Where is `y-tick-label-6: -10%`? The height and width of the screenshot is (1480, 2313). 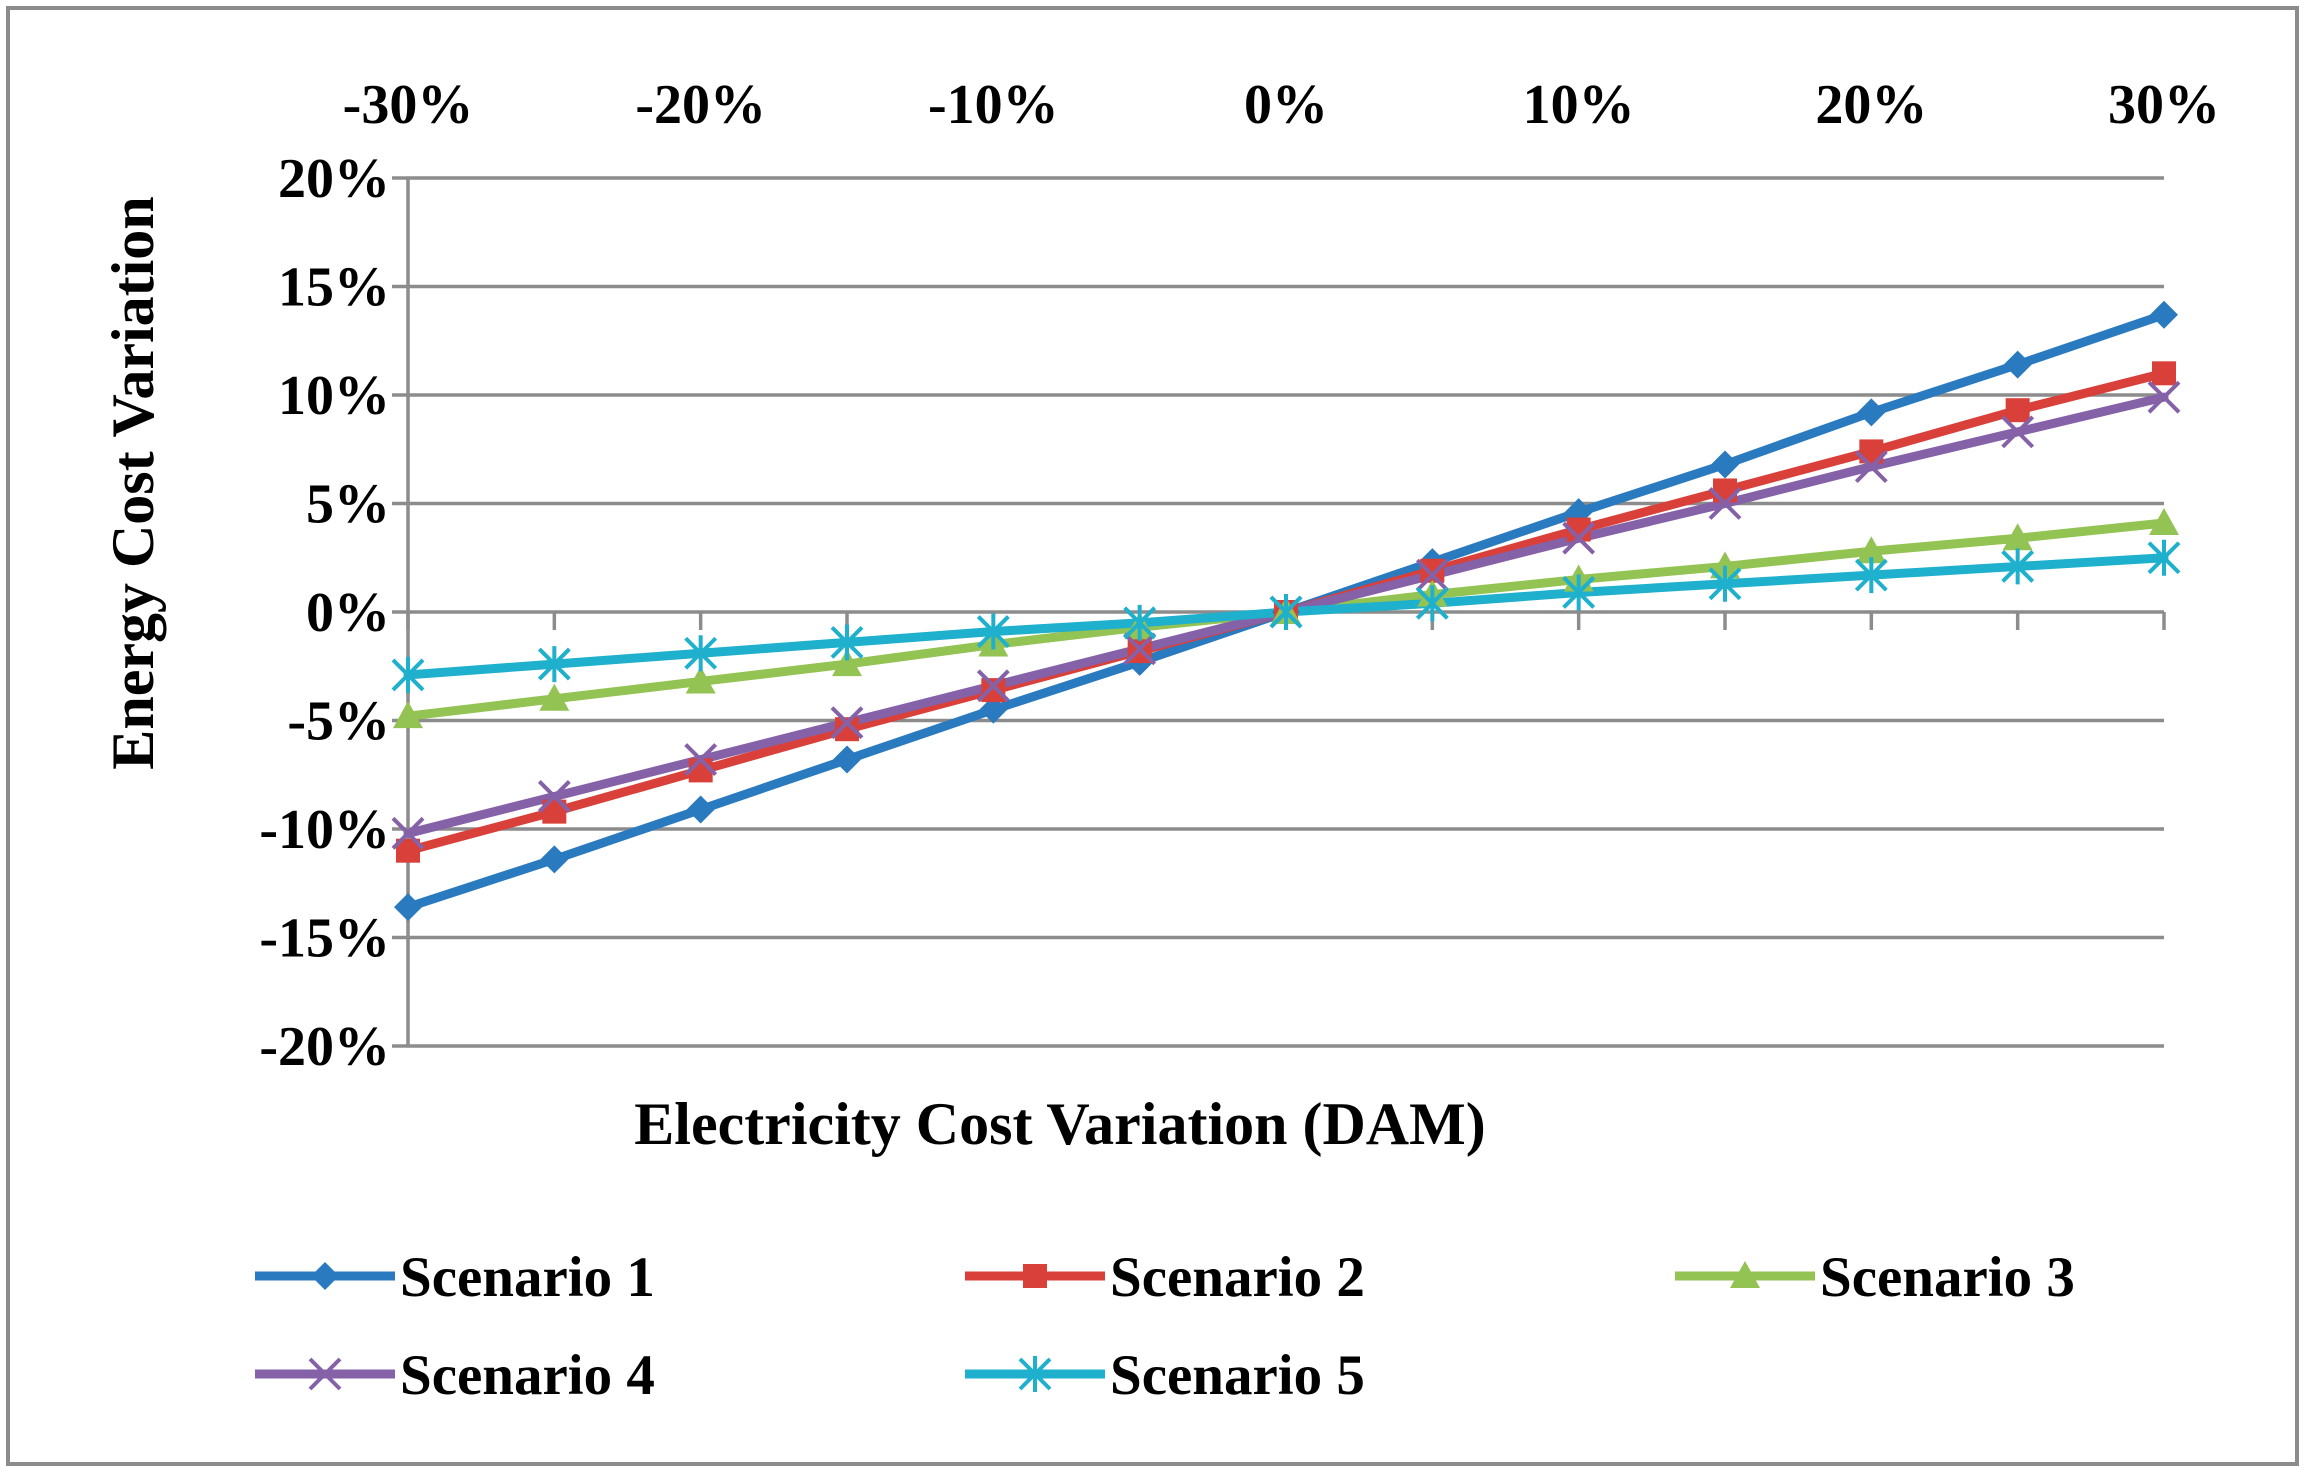 y-tick-label-6: -10% is located at coordinates (324, 830).